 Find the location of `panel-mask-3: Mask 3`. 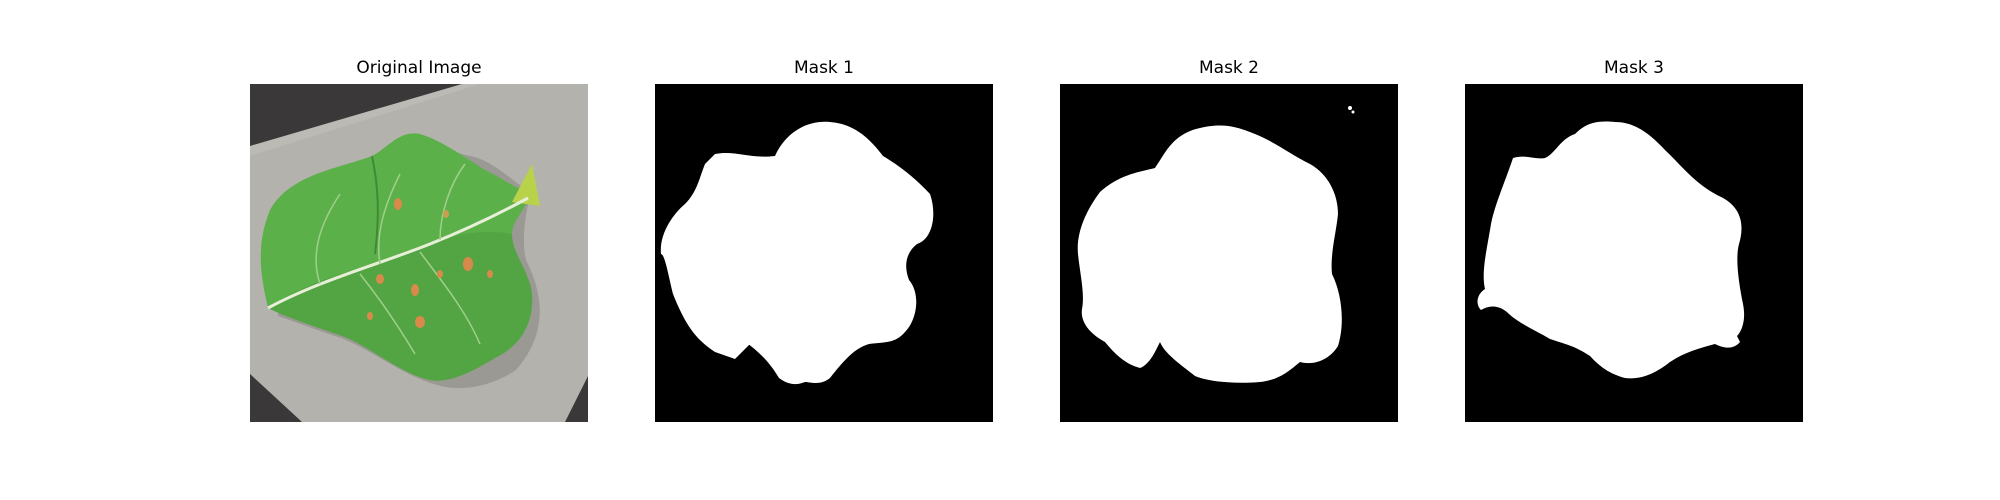

panel-mask-3: Mask 3 is located at coordinates (1634, 215).